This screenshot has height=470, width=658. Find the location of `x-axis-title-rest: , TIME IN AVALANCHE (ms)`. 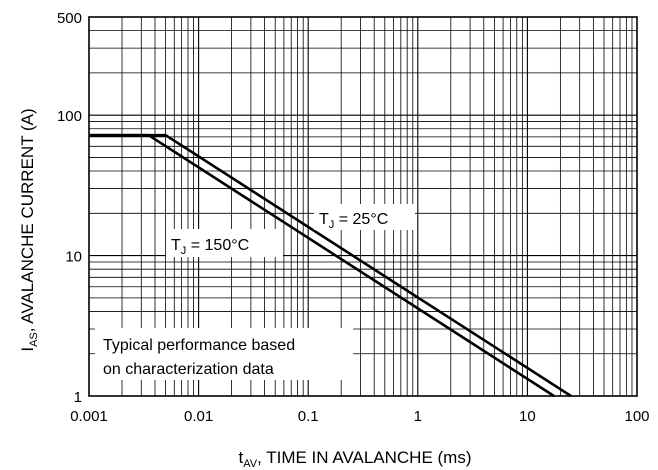

x-axis-title-rest: , TIME IN AVALANCHE (ms) is located at coordinates (364, 457).